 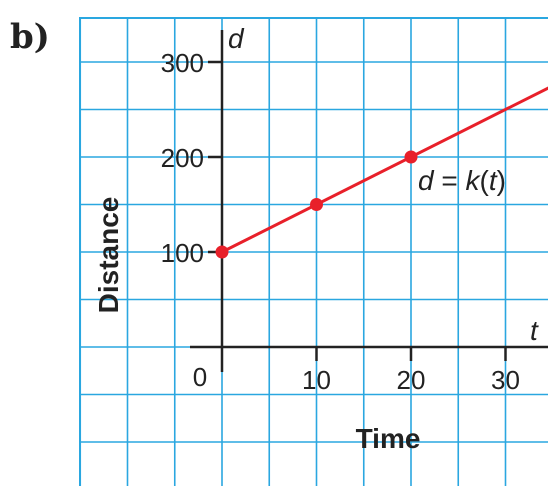 I want to click on eq-close: ), so click(x=501, y=180).